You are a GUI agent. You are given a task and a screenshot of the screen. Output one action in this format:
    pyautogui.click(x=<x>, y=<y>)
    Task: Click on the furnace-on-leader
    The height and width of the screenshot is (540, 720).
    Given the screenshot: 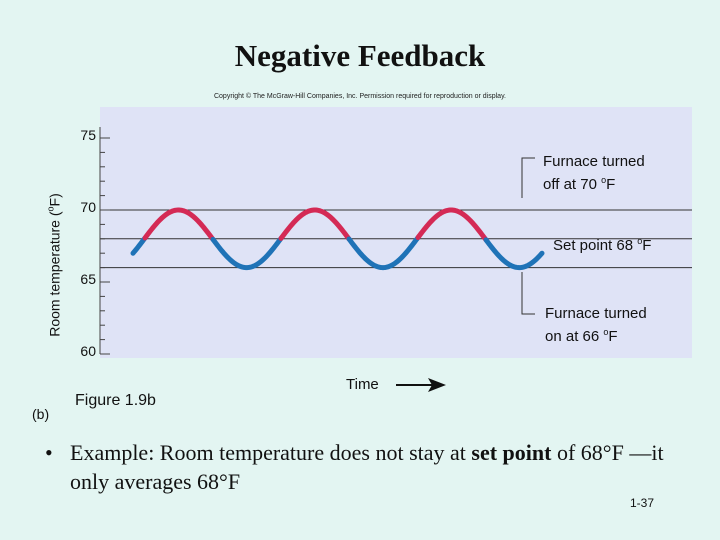 What is the action you would take?
    pyautogui.click(x=528, y=293)
    